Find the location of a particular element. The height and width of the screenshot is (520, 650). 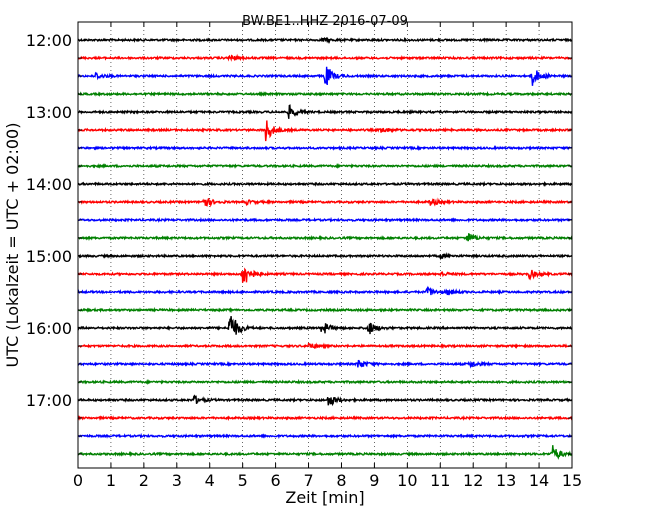

y-tick-label: 12:00 is located at coordinates (49, 40).